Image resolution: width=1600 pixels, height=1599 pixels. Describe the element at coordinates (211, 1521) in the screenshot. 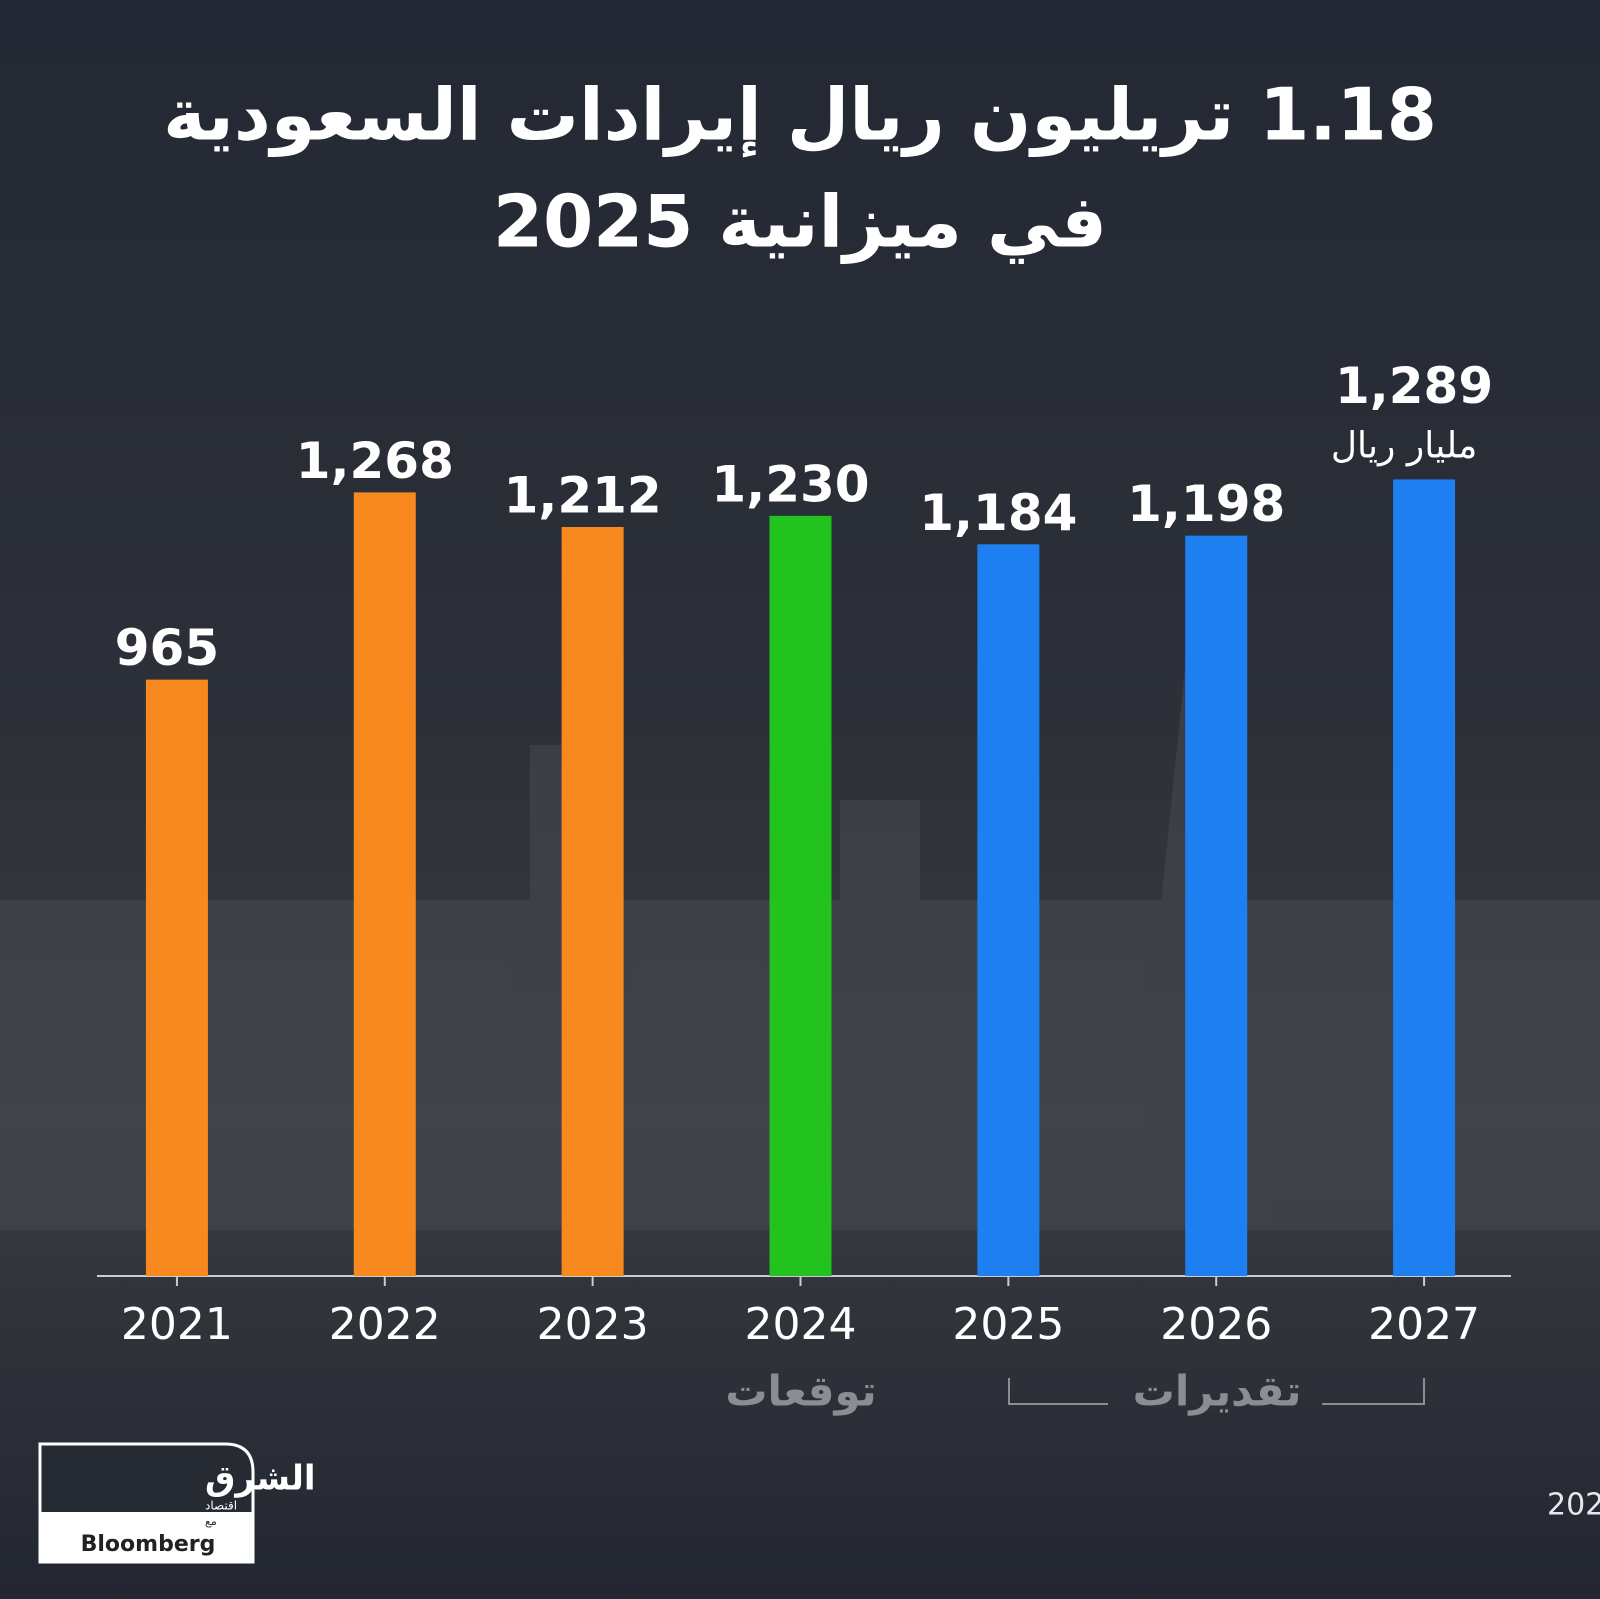

I see `logo-with: مع` at that location.